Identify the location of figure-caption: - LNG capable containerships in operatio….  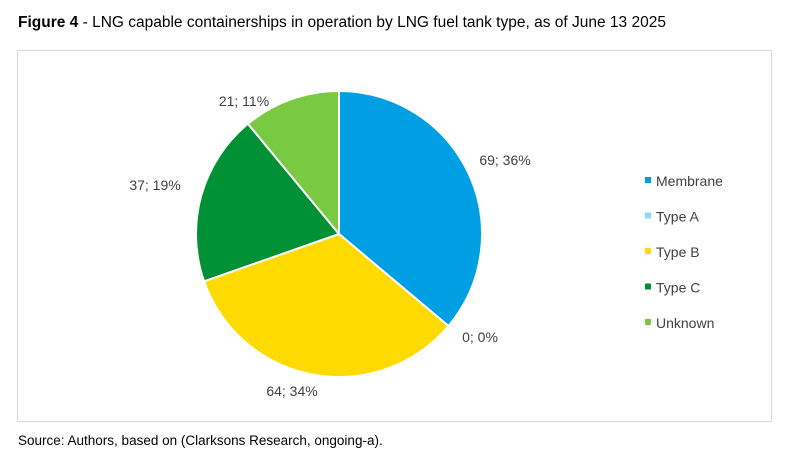
(372, 22).